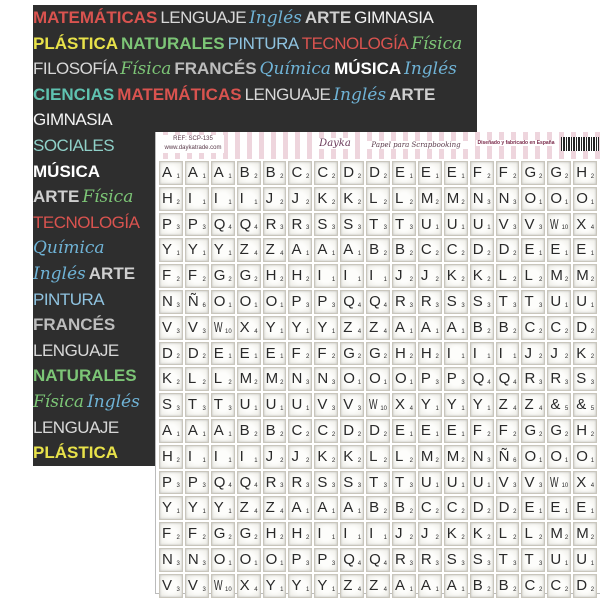 This screenshot has width=600, height=600. What do you see at coordinates (529, 482) in the screenshot?
I see `tile-letter: V` at bounding box center [529, 482].